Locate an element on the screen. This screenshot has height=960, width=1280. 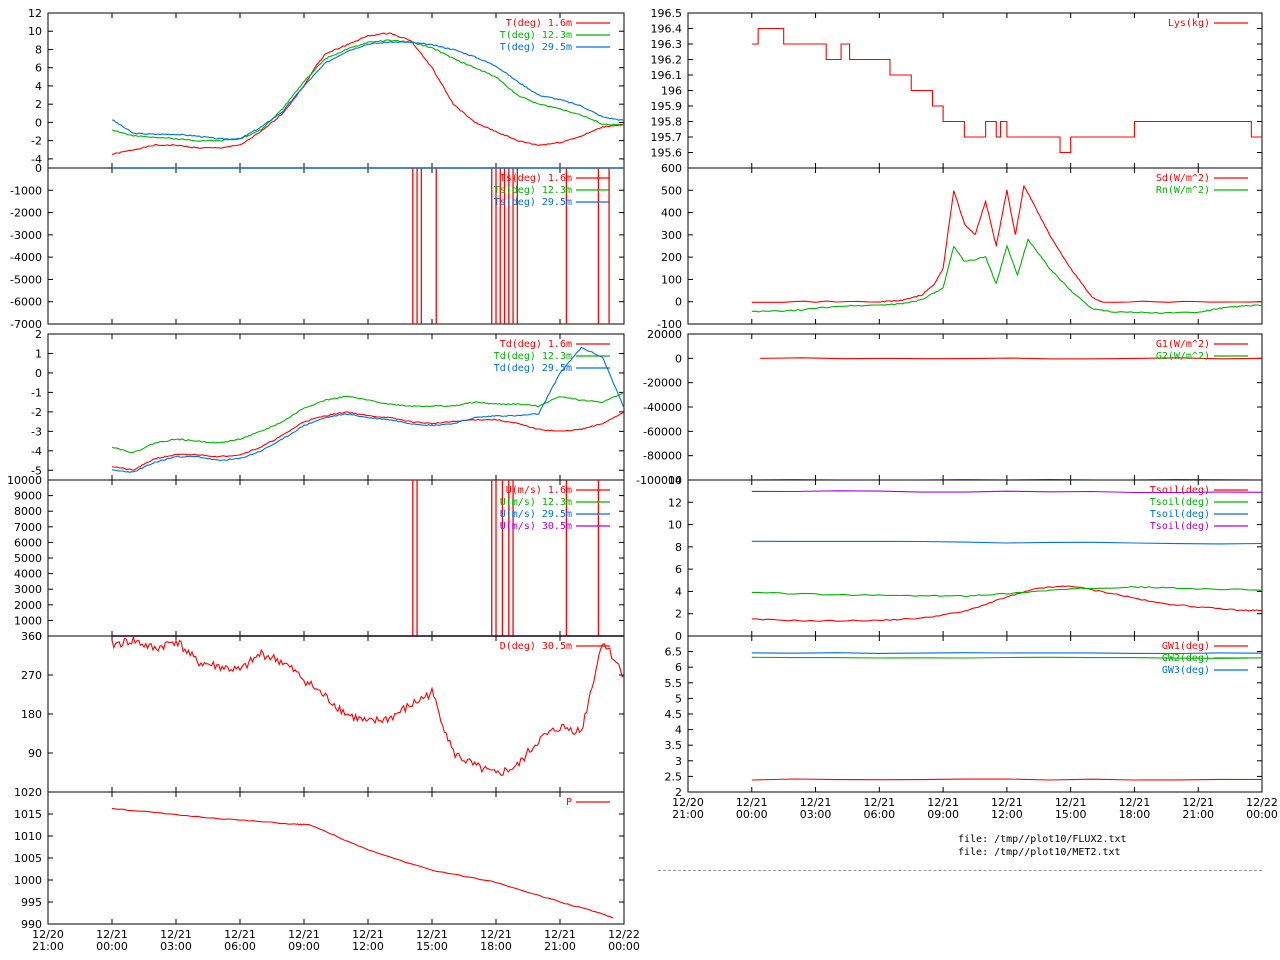
y-tick-label: 9000 is located at coordinates (28, 496).